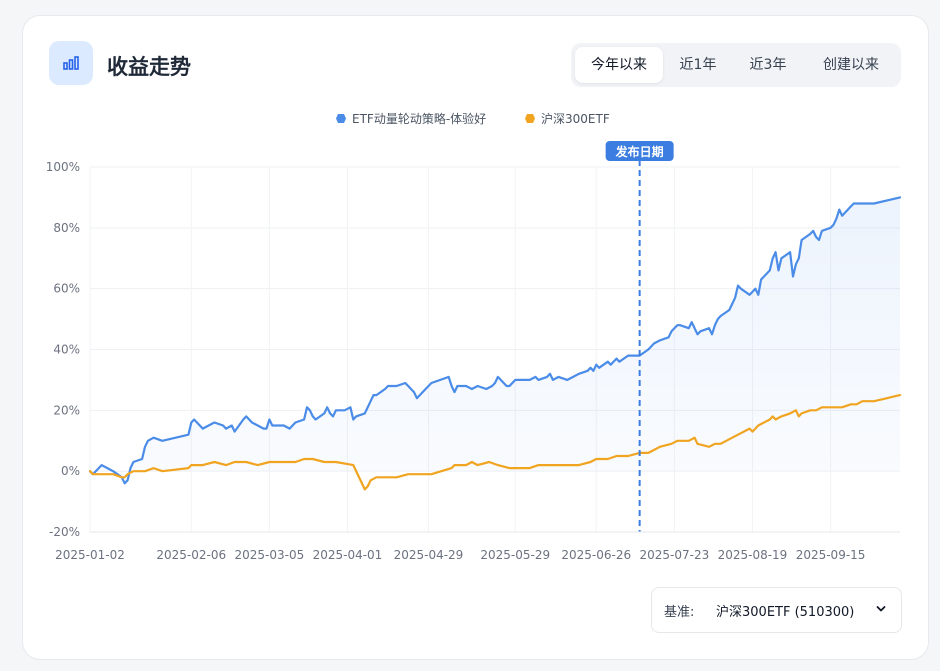  I want to click on legend-label-benchmark: 沪深300ETF, so click(575, 119).